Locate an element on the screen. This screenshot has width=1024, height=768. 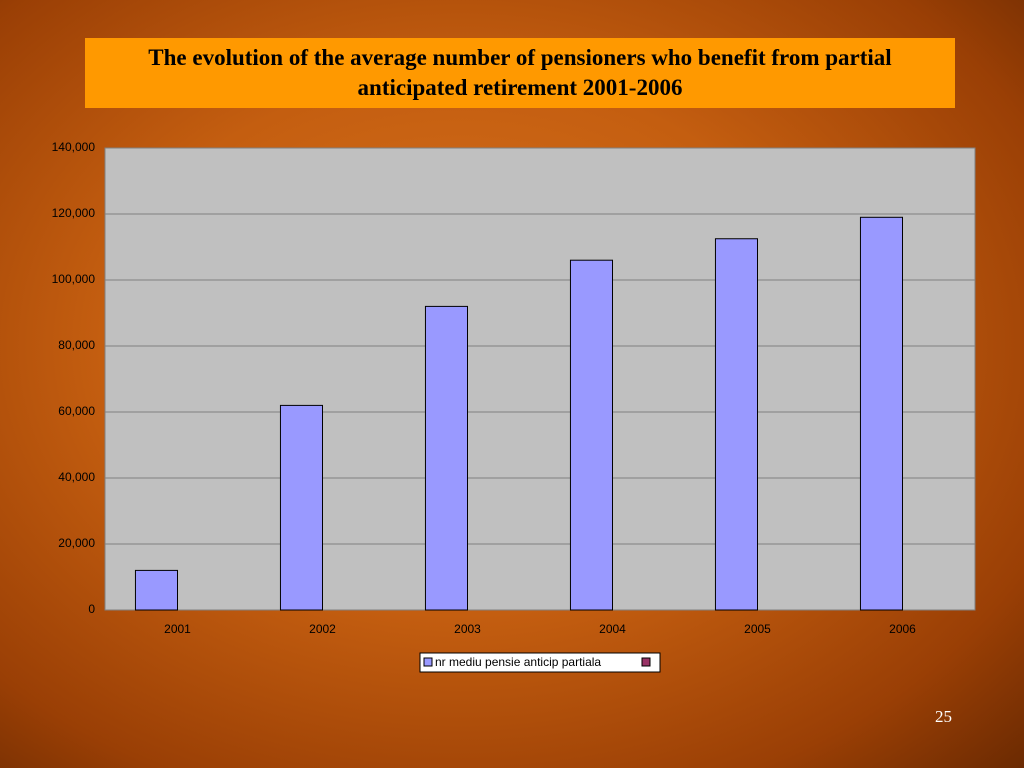
legend-swatch is located at coordinates (428, 662).